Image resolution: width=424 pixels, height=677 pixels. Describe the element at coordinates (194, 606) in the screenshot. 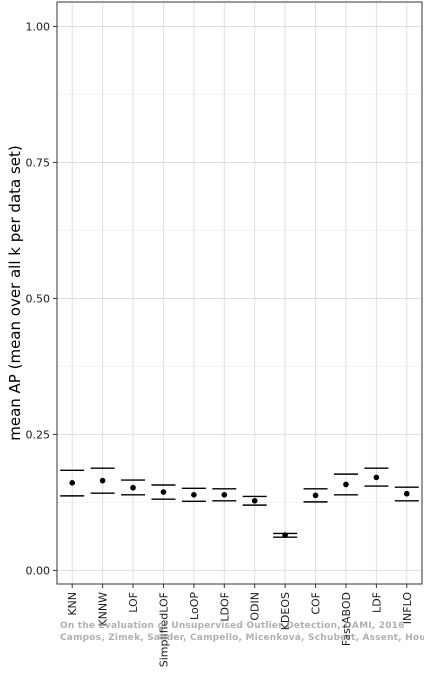

I see `x-tick-label: LoOP` at that location.